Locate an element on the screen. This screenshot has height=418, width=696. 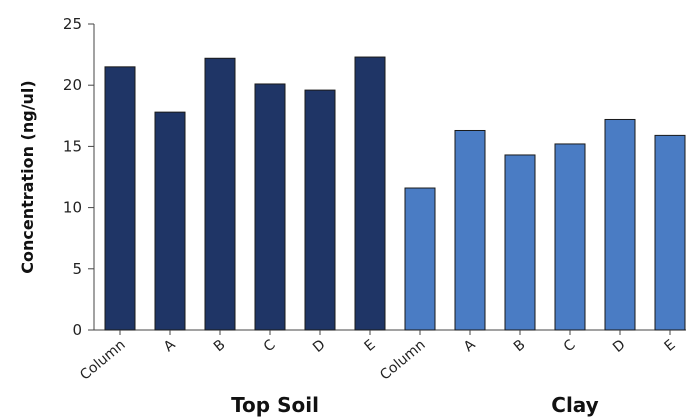
y-tick-label: 20 is located at coordinates (72, 85).